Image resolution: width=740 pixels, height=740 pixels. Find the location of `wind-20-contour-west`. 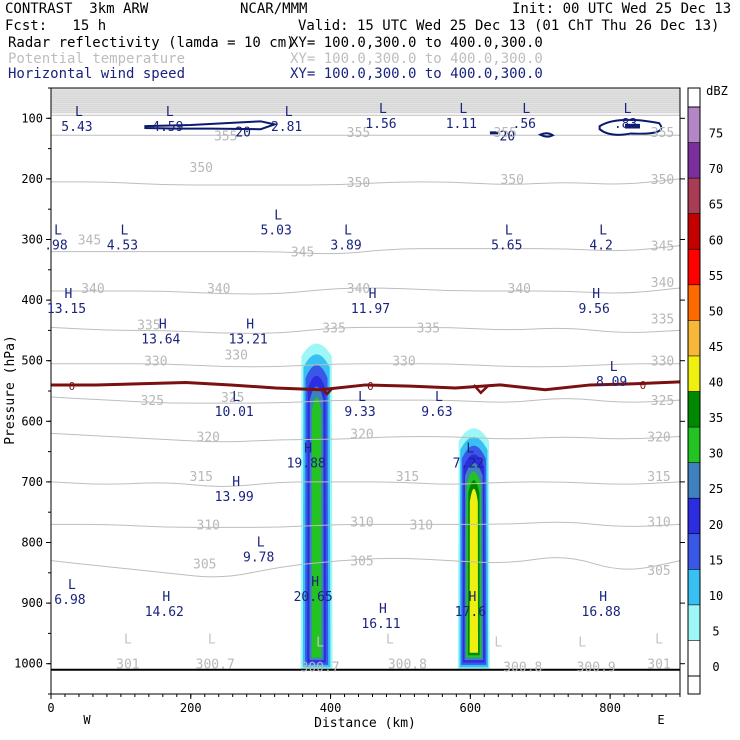

wind-20-contour-west is located at coordinates (211, 125).